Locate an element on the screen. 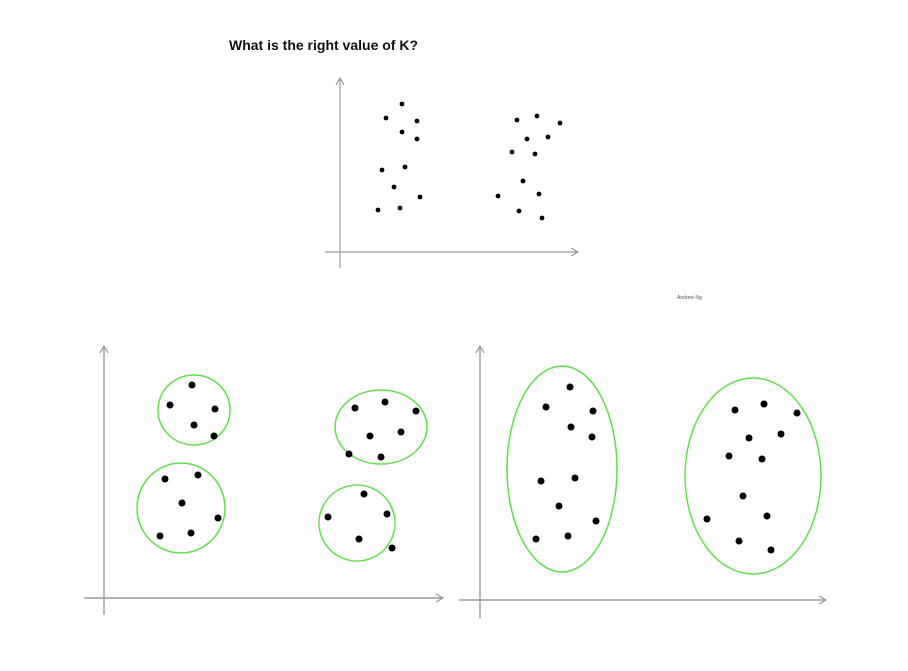 The width and height of the screenshot is (908, 671). top-plot is located at coordinates (452, 172).